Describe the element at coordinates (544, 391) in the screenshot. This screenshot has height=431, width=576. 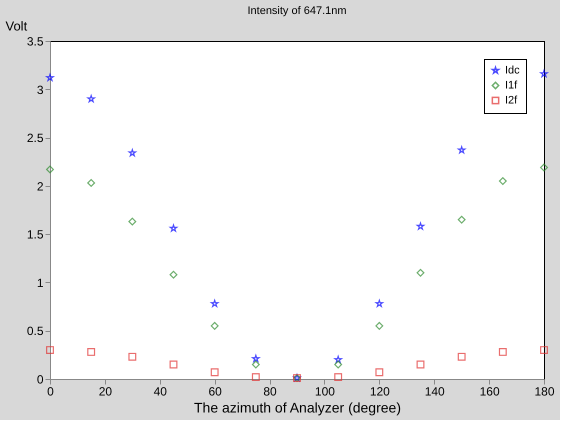
I see `x-tick-label: 180` at that location.